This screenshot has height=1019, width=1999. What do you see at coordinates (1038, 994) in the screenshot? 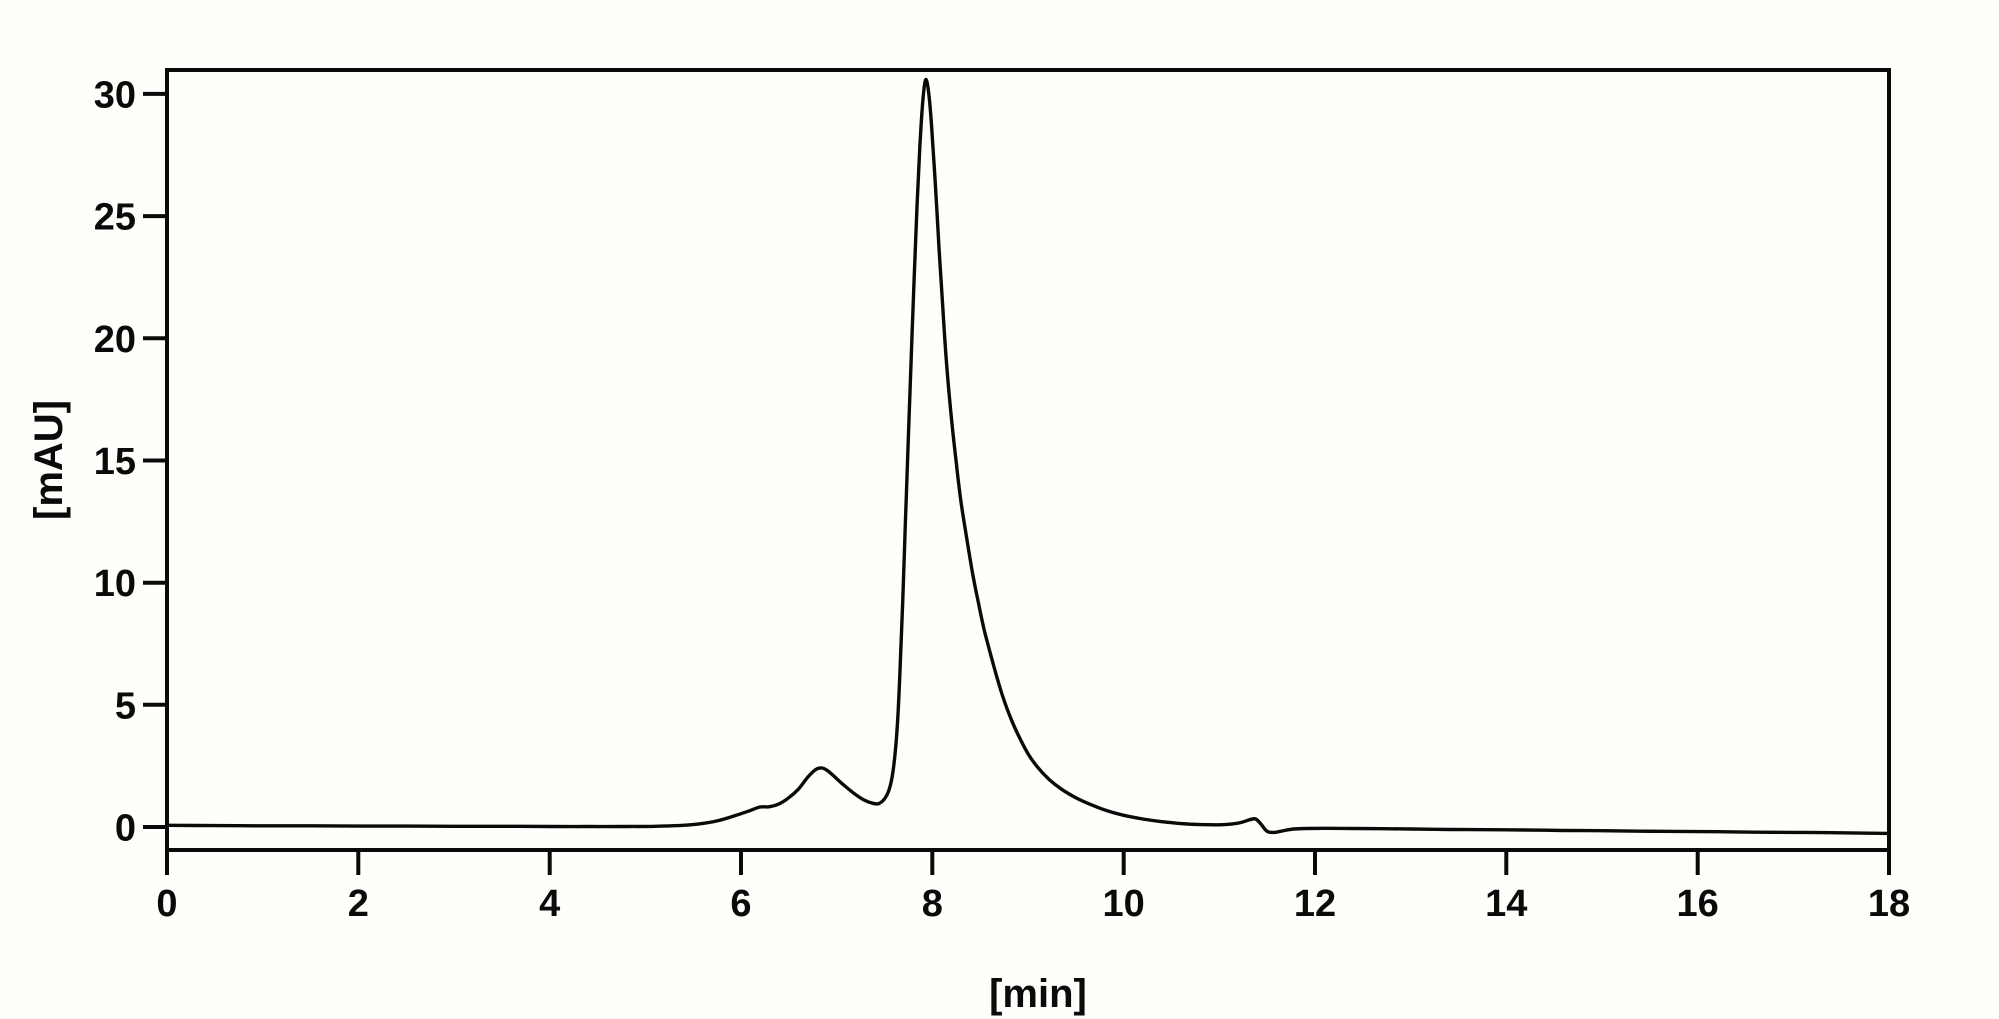
I see `x-axis-label: [min]` at bounding box center [1038, 994].